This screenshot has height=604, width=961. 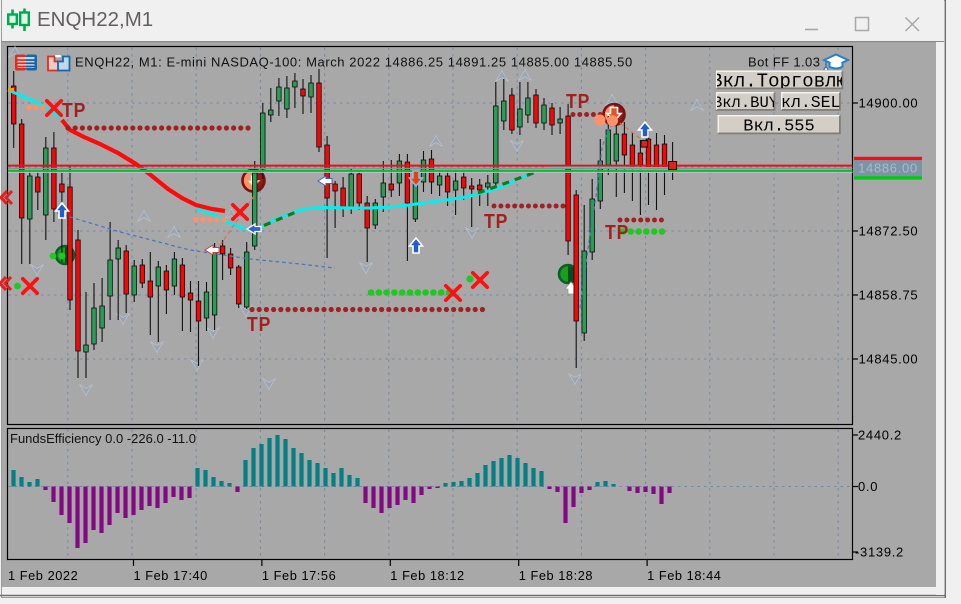 I want to click on svg-text: 1 Feb 17:40, so click(x=171, y=575).